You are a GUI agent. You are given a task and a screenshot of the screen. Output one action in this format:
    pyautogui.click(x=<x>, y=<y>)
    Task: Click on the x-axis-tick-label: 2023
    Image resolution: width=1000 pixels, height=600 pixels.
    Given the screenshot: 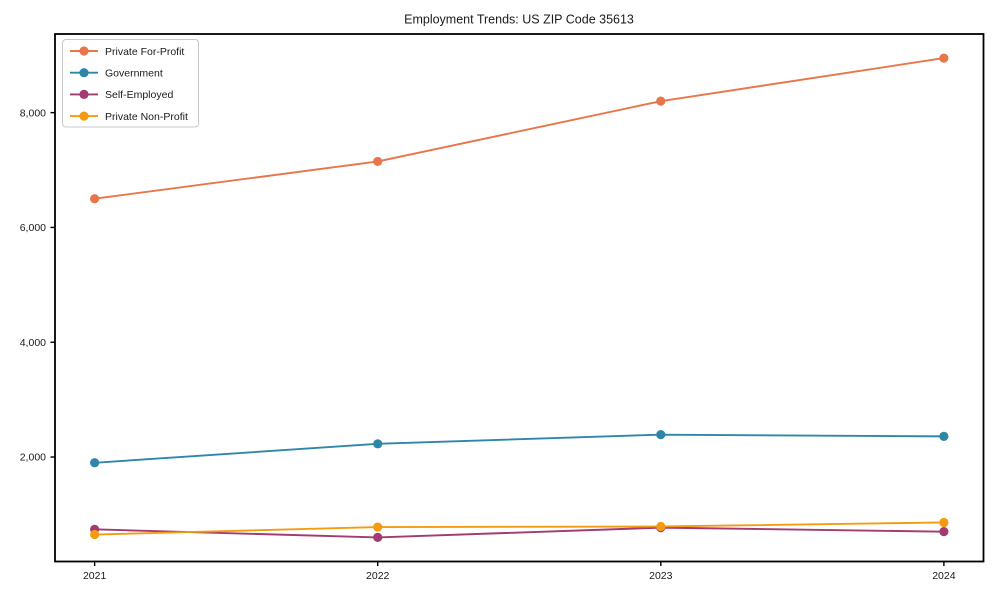 What is the action you would take?
    pyautogui.click(x=661, y=576)
    